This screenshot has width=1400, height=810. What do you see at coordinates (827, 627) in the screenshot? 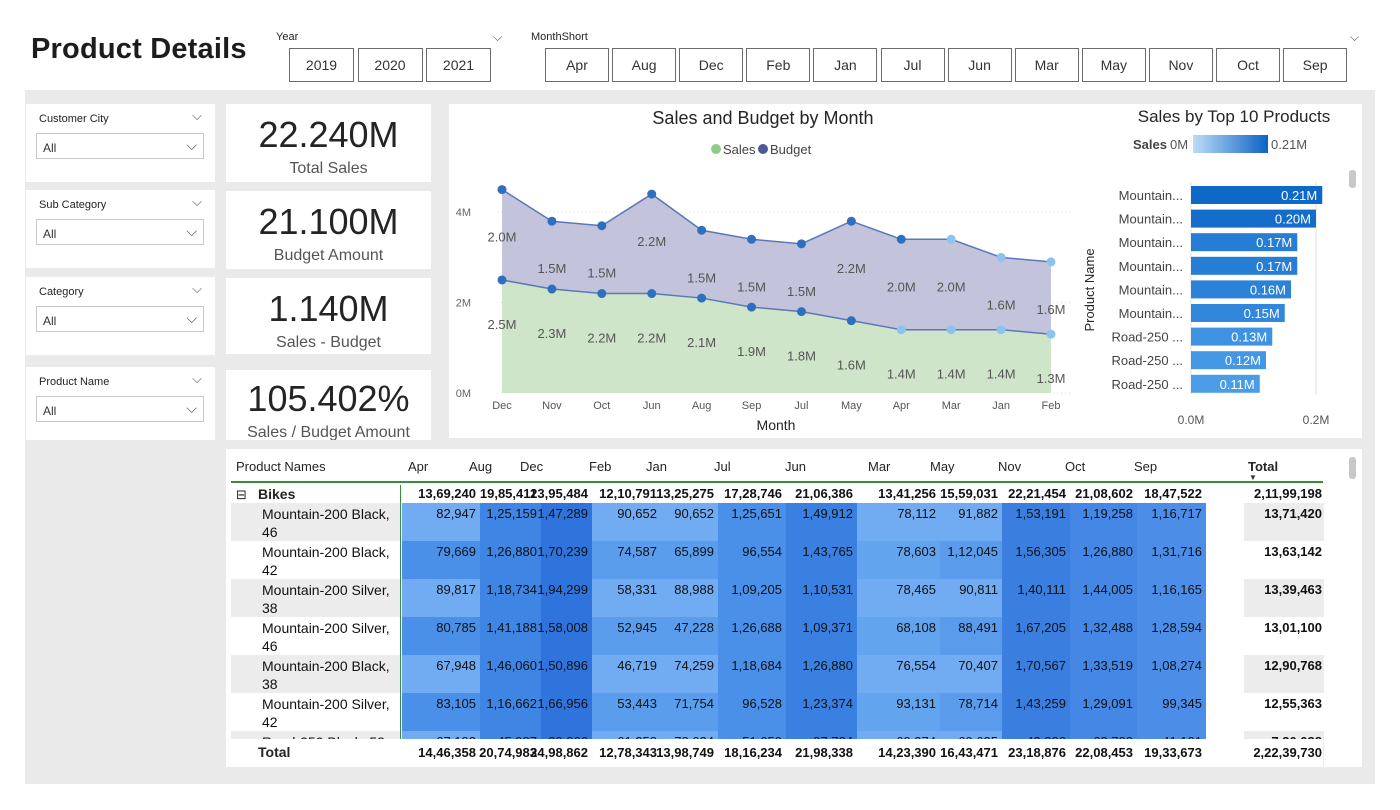
I see `matrix-cell: 1,09,371` at bounding box center [827, 627].